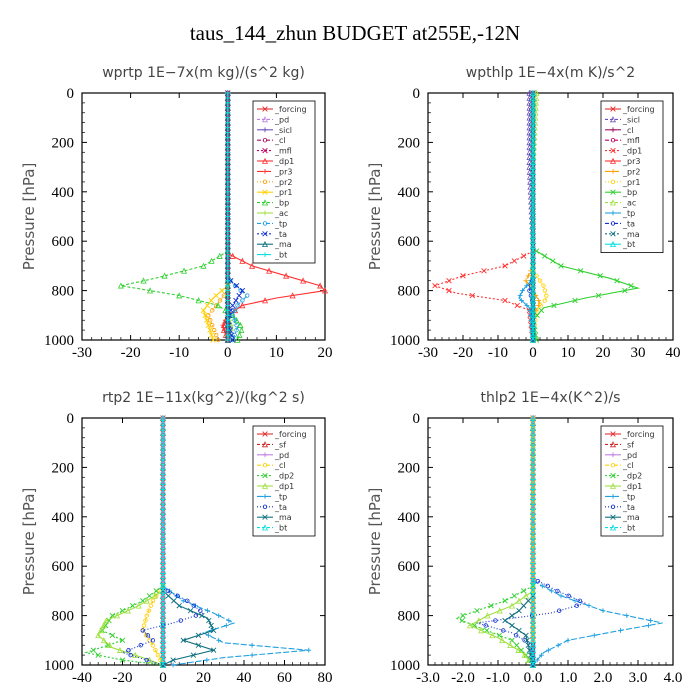 The image size is (700, 700). What do you see at coordinates (498, 353) in the screenshot?
I see `x-tick-label: -10` at bounding box center [498, 353].